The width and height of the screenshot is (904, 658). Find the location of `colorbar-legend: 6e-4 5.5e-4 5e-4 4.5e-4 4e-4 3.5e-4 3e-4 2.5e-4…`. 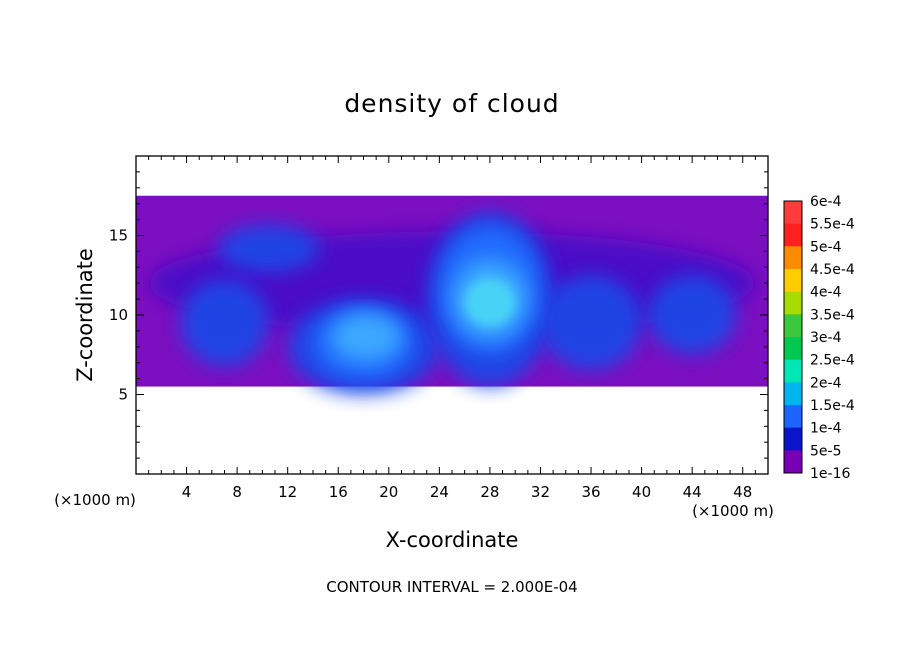

colorbar-legend: 6e-4 5.5e-4 5e-4 4.5e-4 4e-4 3.5e-4 3e-4 2.5e-4… is located at coordinates (819, 338).